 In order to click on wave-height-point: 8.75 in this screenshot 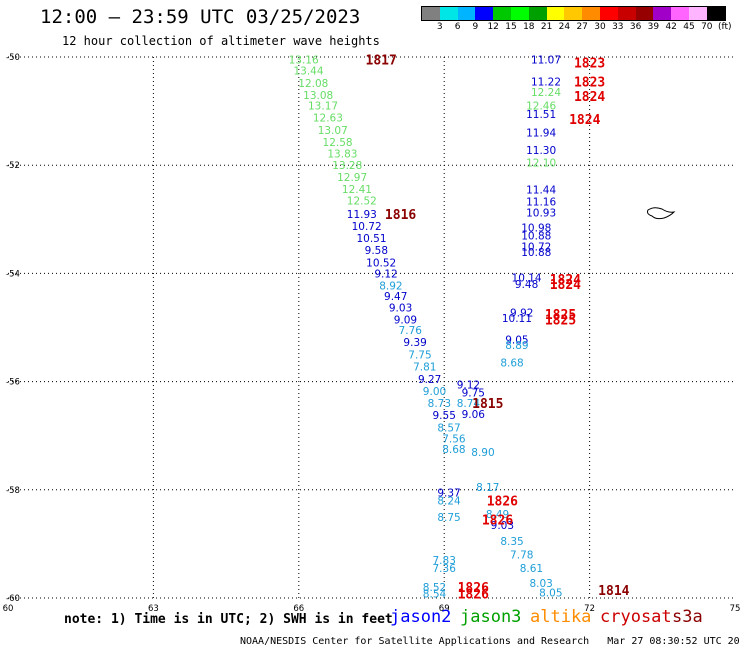, I will do `click(448, 518)`.